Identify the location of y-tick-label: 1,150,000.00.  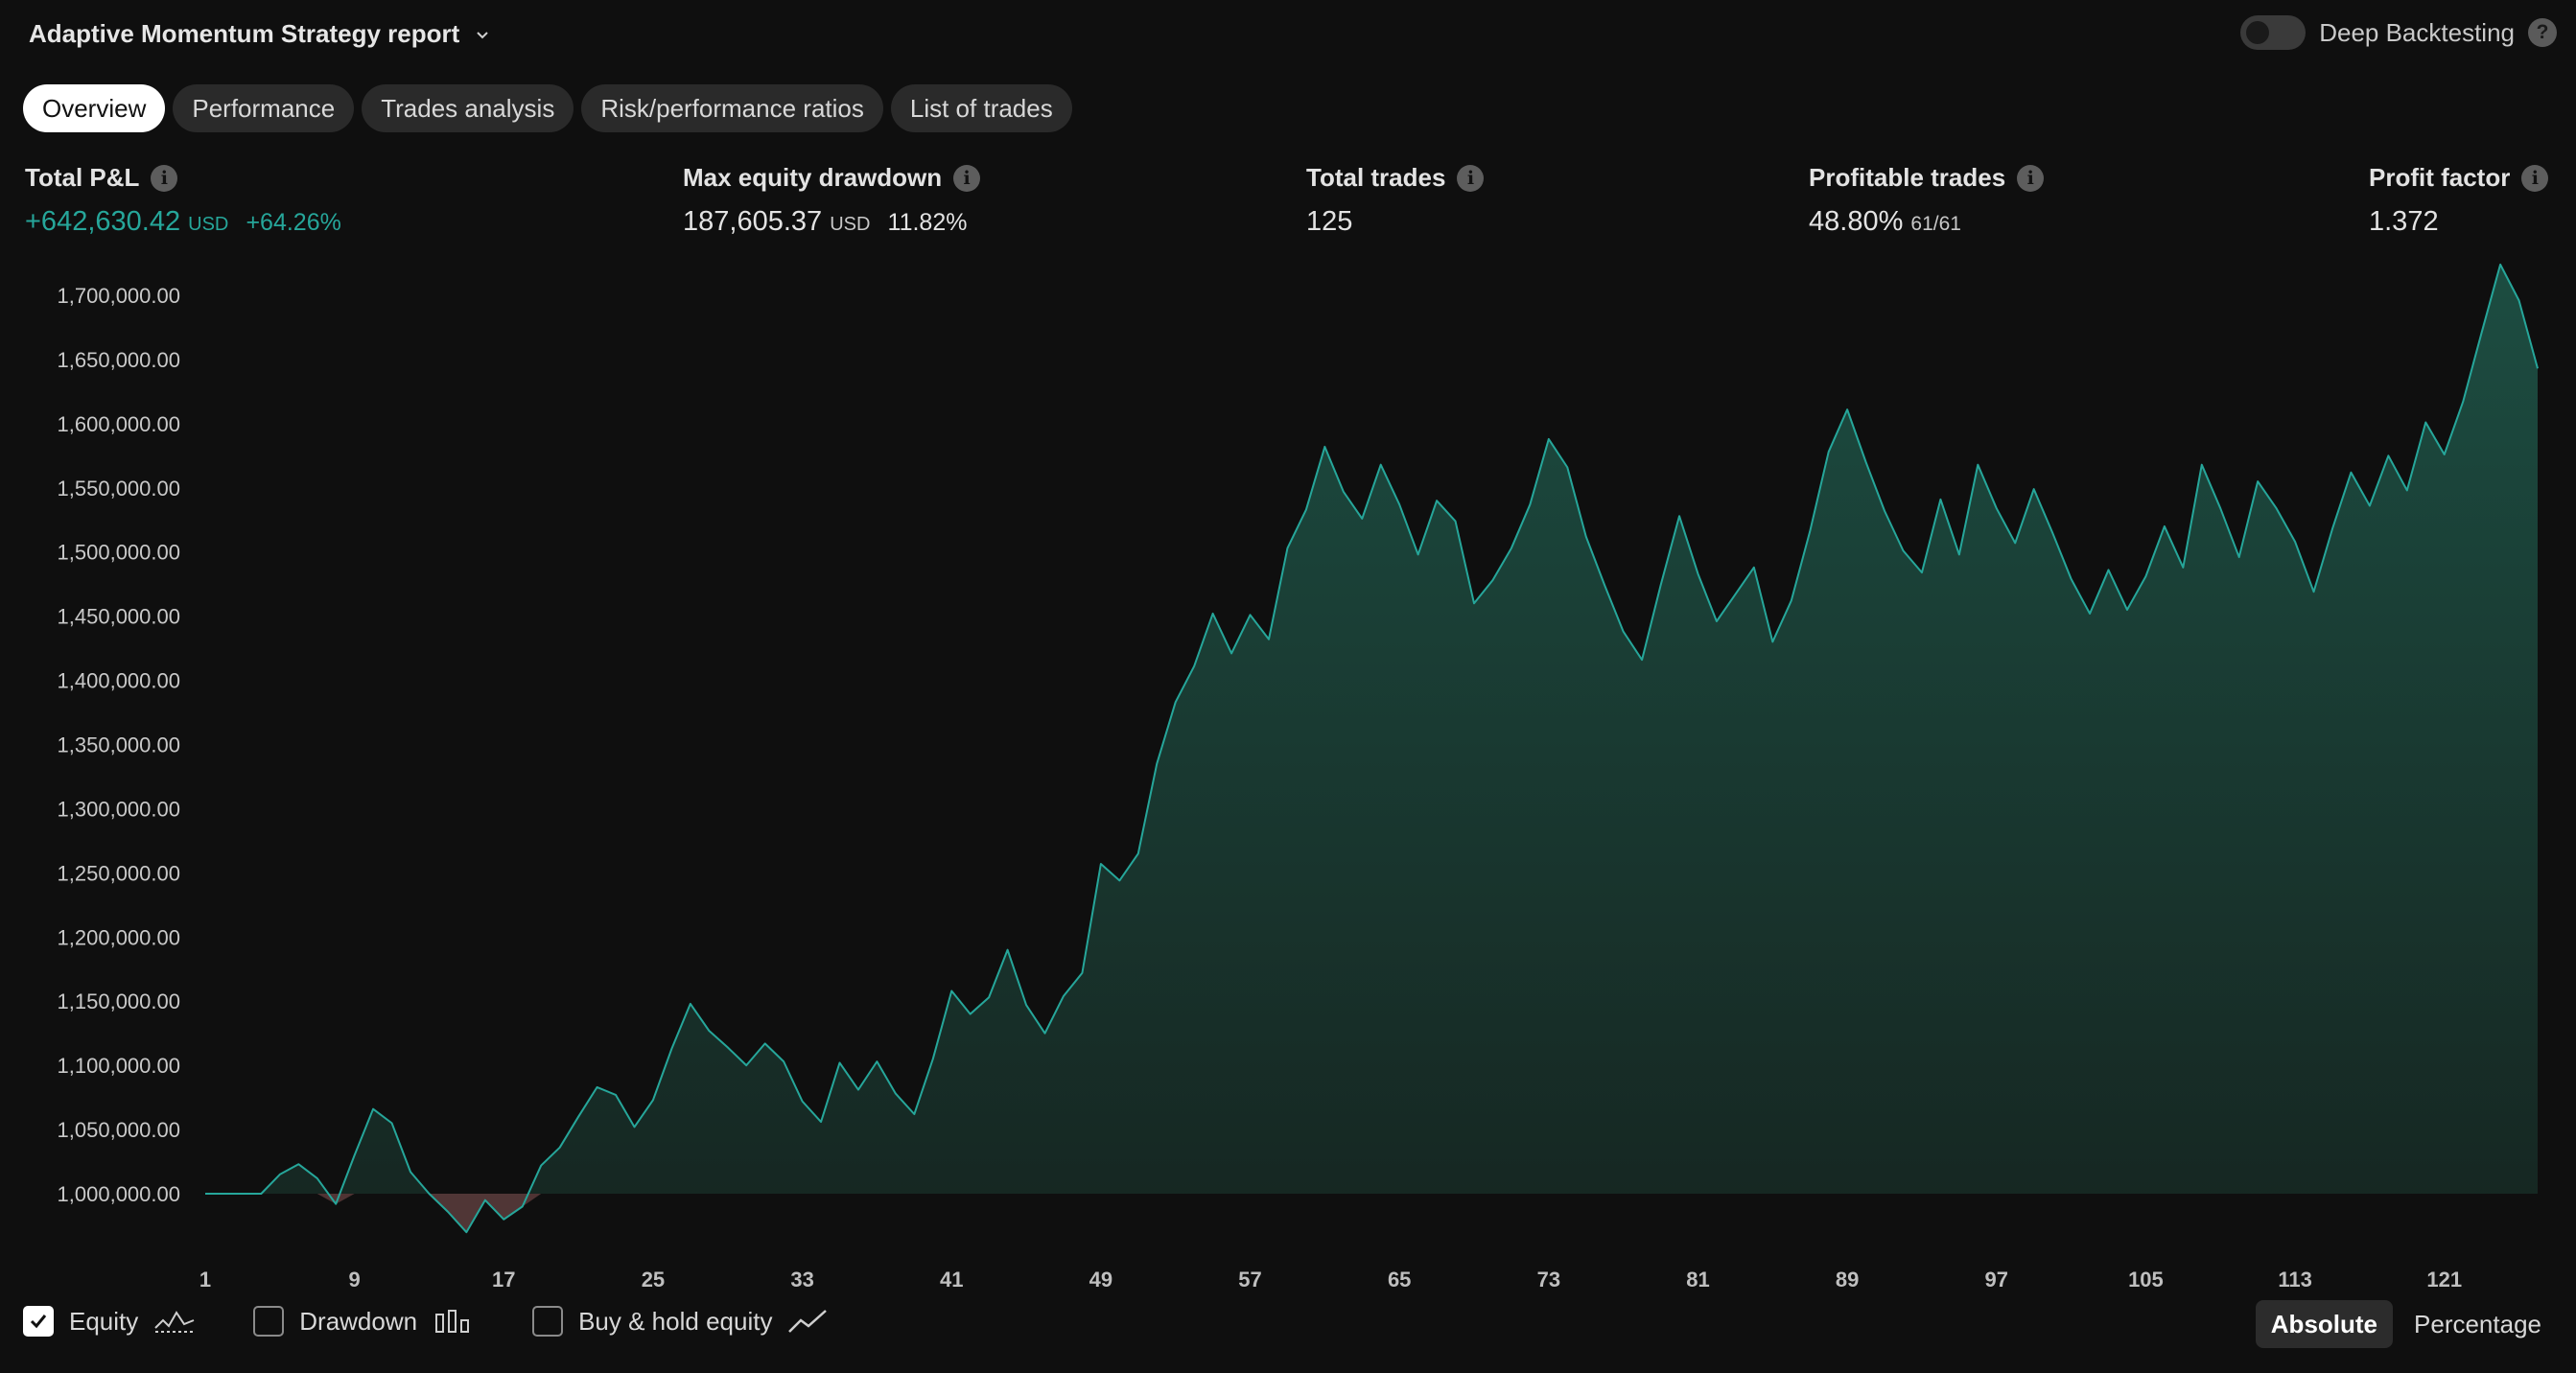
(119, 1001).